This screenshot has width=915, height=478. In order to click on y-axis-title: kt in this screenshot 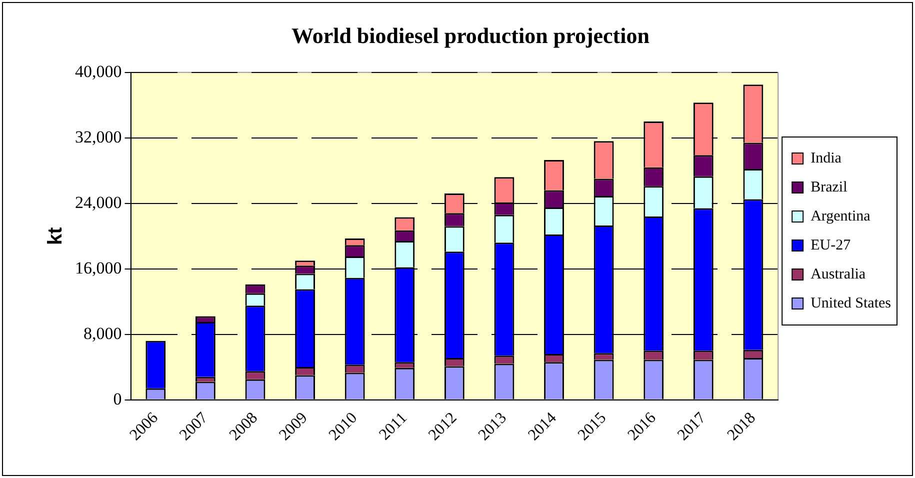, I will do `click(55, 235)`.